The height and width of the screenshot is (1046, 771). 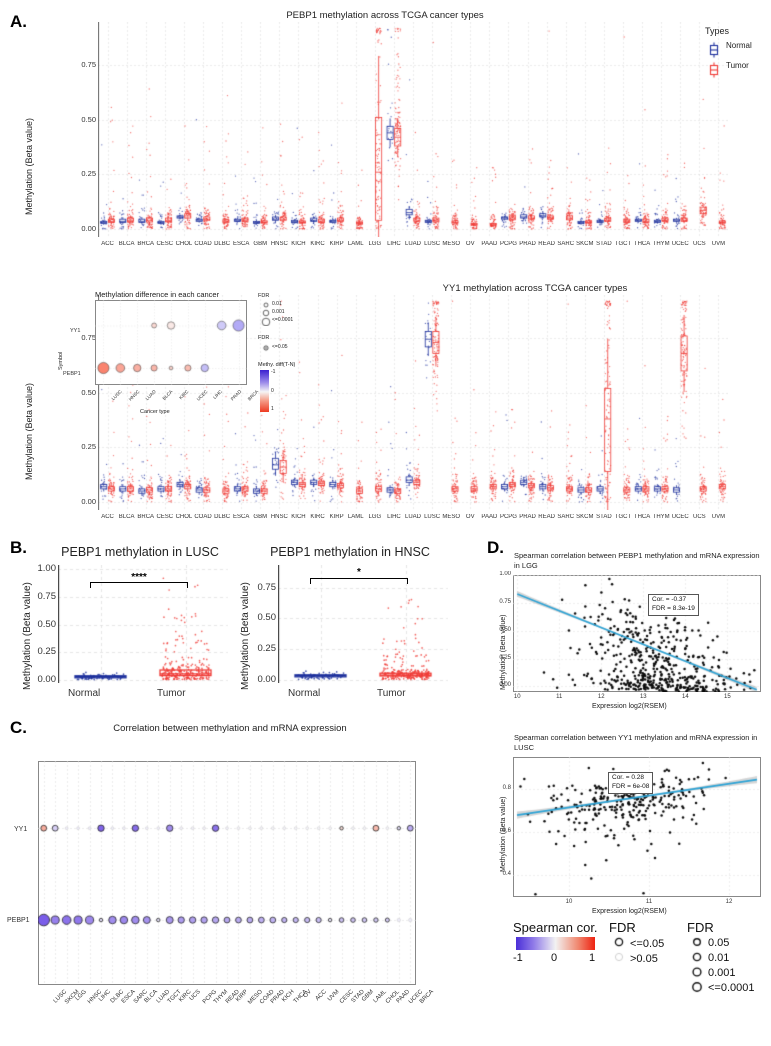 What do you see at coordinates (637, 633) in the screenshot?
I see `panel-d-top-canvas` at bounding box center [637, 633].